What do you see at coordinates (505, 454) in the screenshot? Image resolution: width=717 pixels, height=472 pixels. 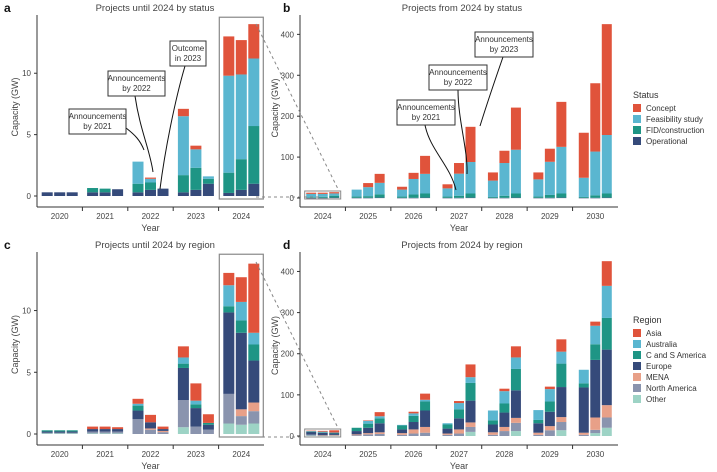 I see `x-tick-label: 2028` at bounding box center [505, 454].